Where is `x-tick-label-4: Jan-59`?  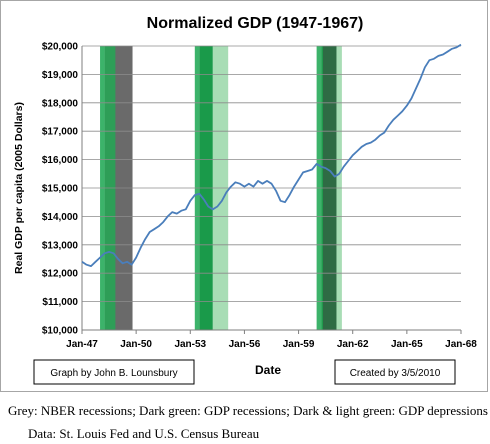 x-tick-label-4: Jan-59 is located at coordinates (299, 344).